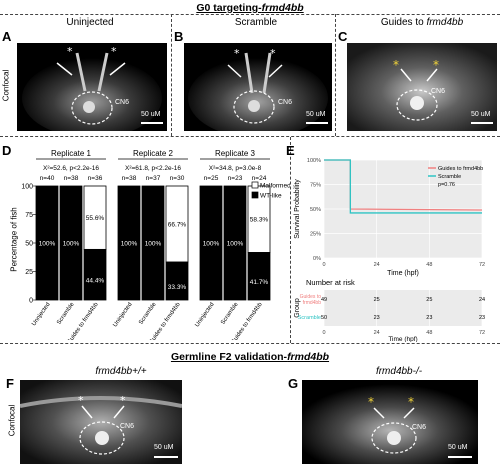 Image resolution: width=500 pixels, height=464 pixels. Describe the element at coordinates (152, 123) in the screenshot. I see `scale-bar-A` at that location.